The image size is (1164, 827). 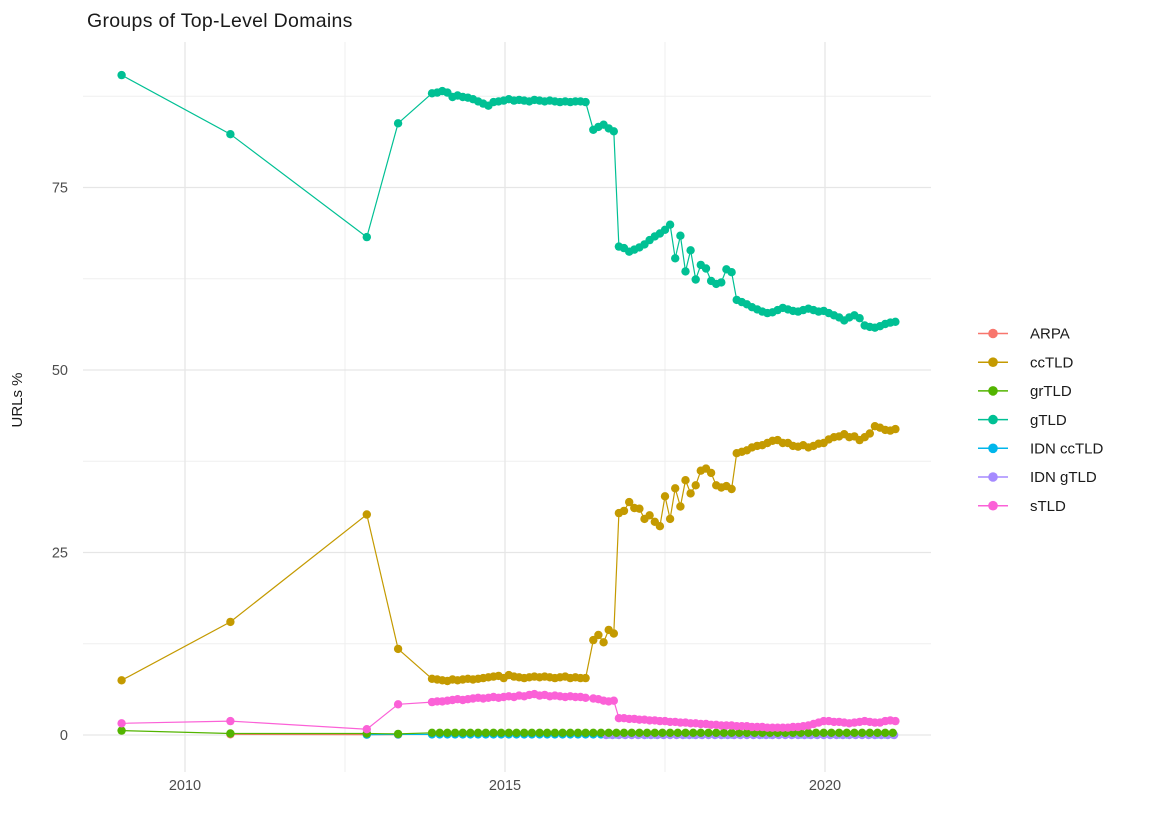 What do you see at coordinates (508, 711) in the screenshot?
I see `series-stld` at bounding box center [508, 711].